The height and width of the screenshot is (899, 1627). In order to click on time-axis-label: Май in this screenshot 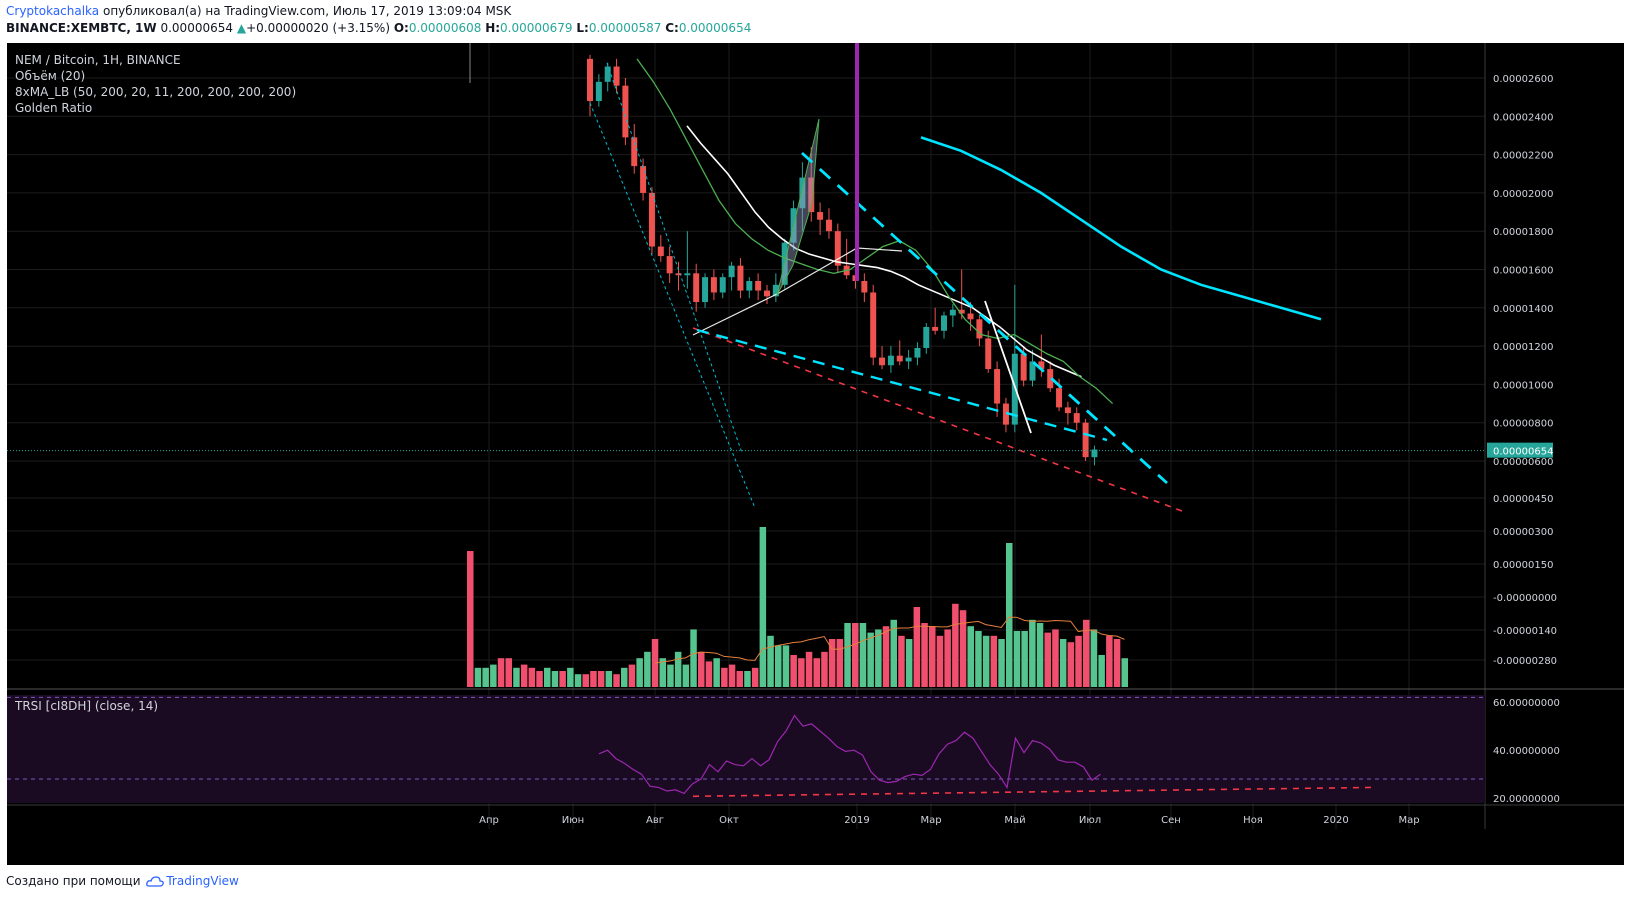, I will do `click(1014, 820)`.